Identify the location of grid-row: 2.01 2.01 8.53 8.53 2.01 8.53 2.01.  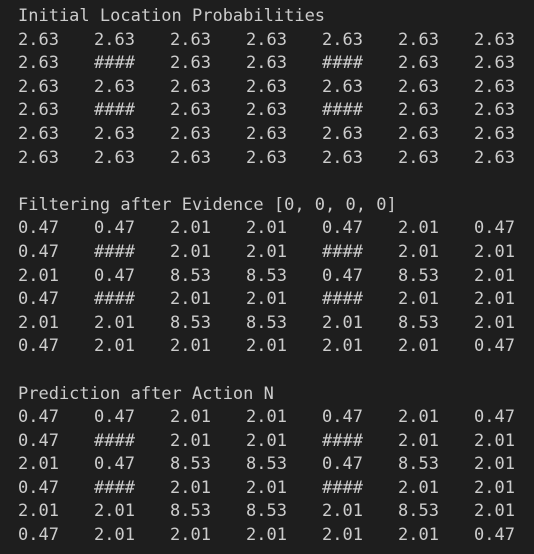
(276, 512).